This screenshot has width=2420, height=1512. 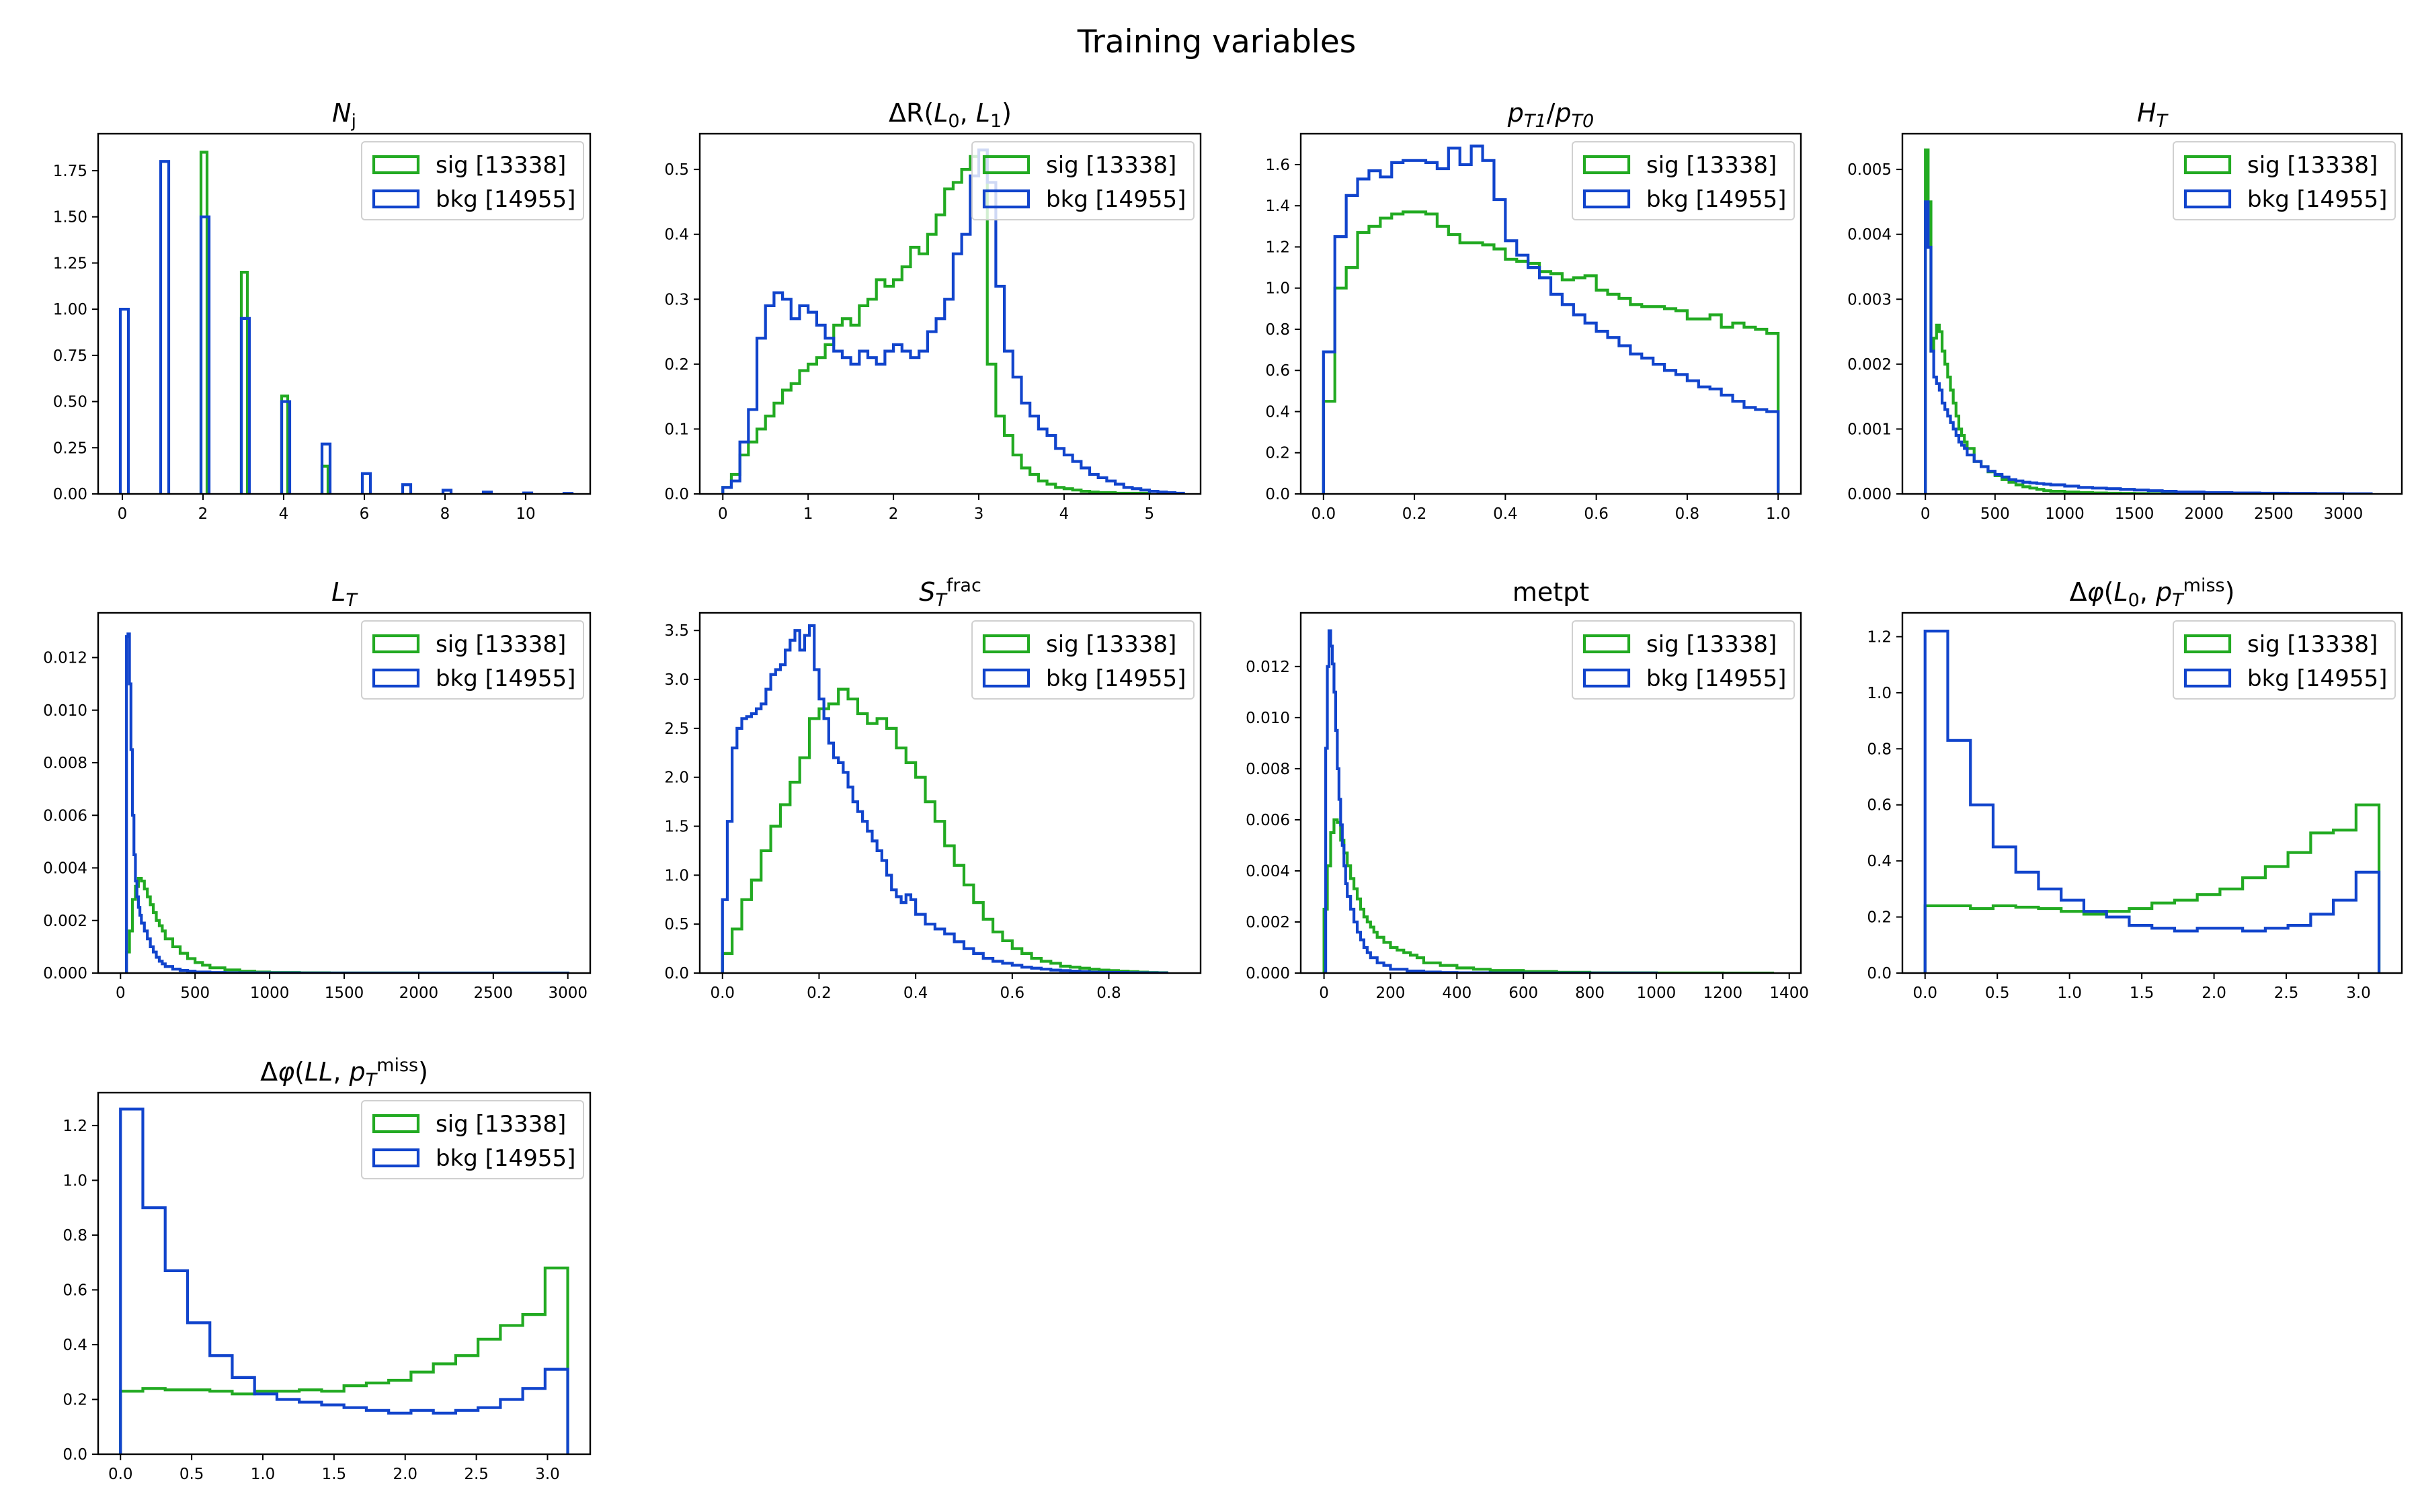 I want to click on lt-legend-bkg-label: bkg [14955], so click(x=505, y=678).